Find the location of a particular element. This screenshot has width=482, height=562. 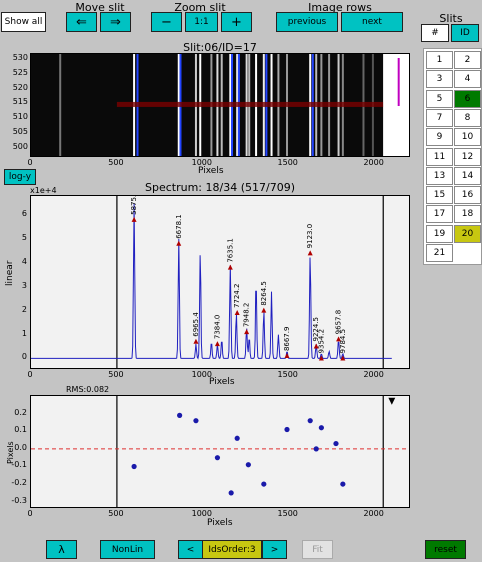

show-all-button: Show all is located at coordinates (23, 22).